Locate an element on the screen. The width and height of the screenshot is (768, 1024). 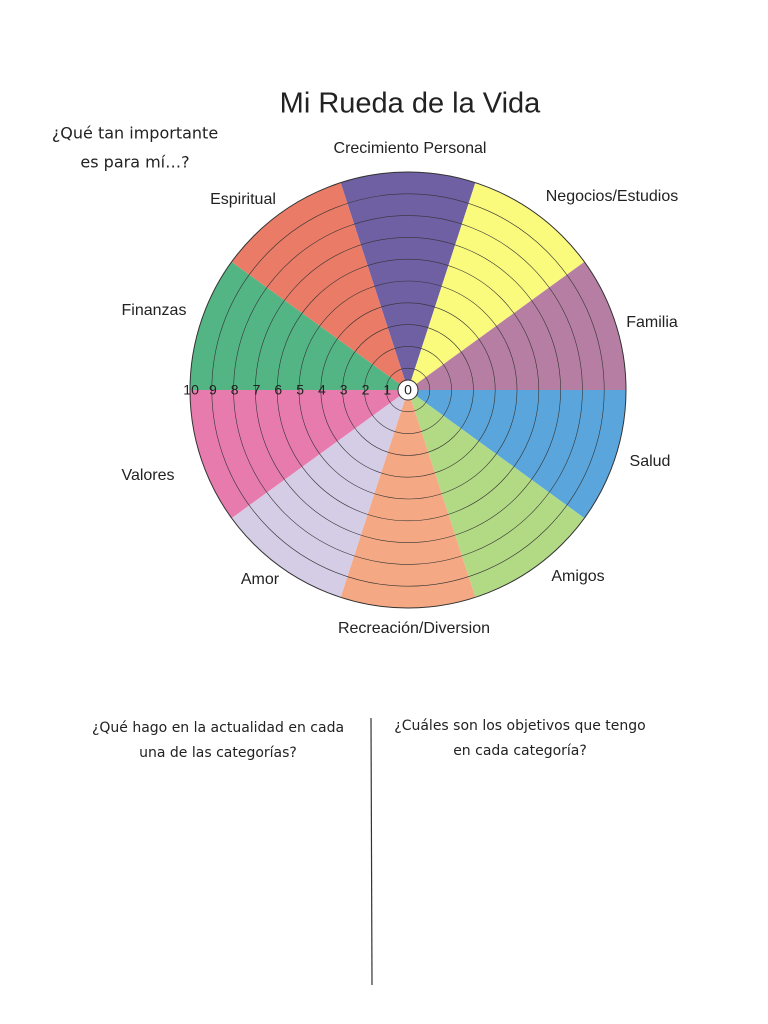
segment-label: Amigos is located at coordinates (577, 576).